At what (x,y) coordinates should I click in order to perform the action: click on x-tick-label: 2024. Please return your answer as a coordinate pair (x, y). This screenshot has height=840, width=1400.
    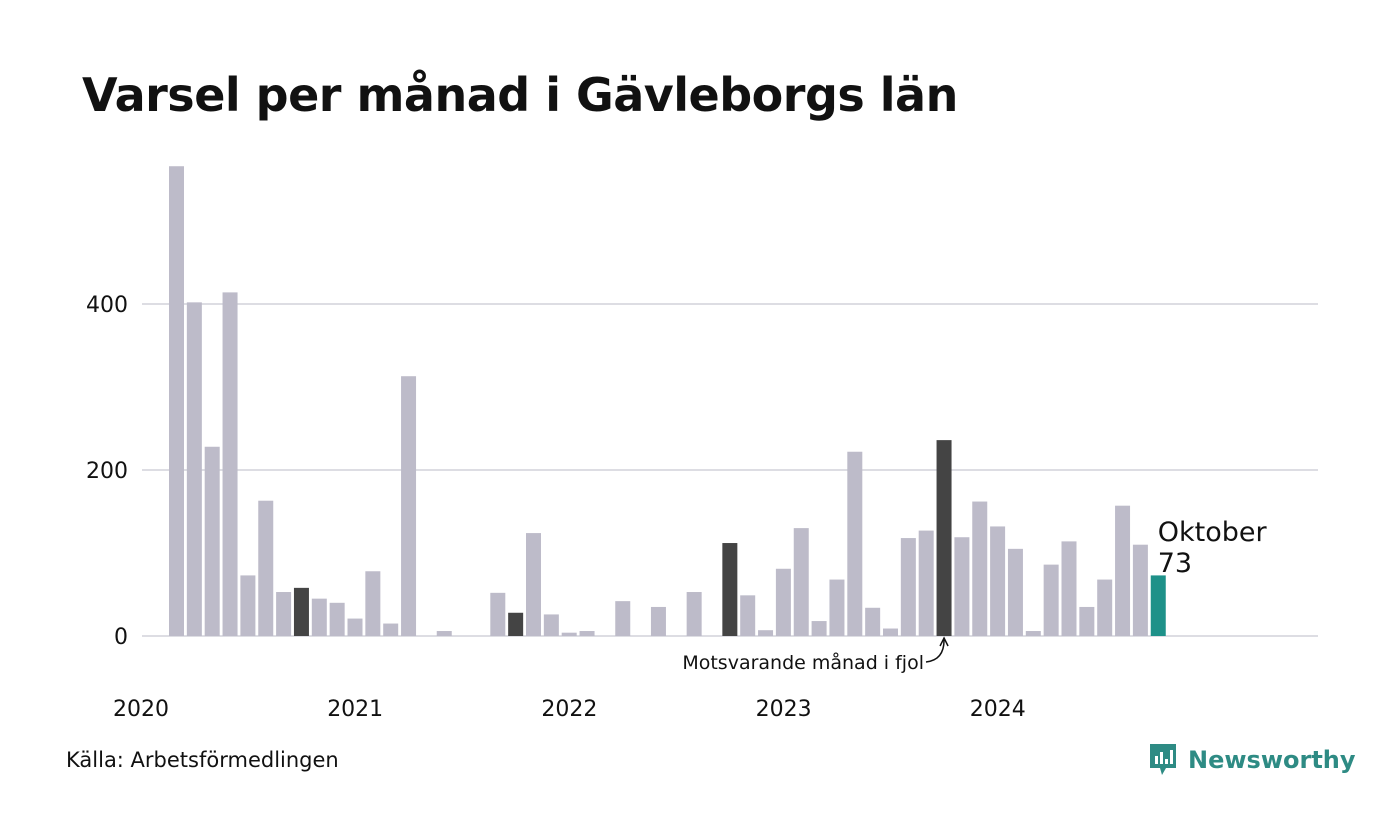
    Looking at the image, I should click on (998, 709).